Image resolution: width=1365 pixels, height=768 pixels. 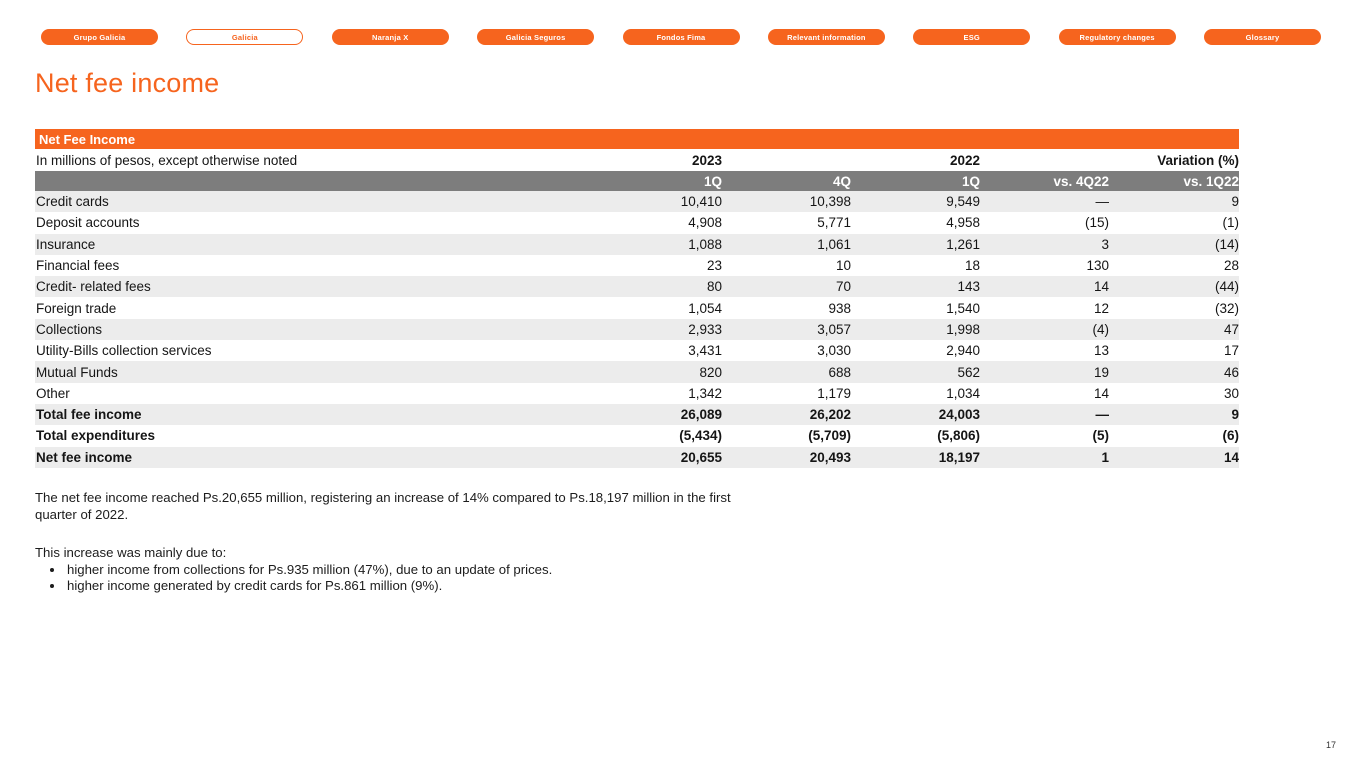 What do you see at coordinates (637, 265) in the screenshot?
I see `table-row: Financial fees 23 10 18 130 28` at bounding box center [637, 265].